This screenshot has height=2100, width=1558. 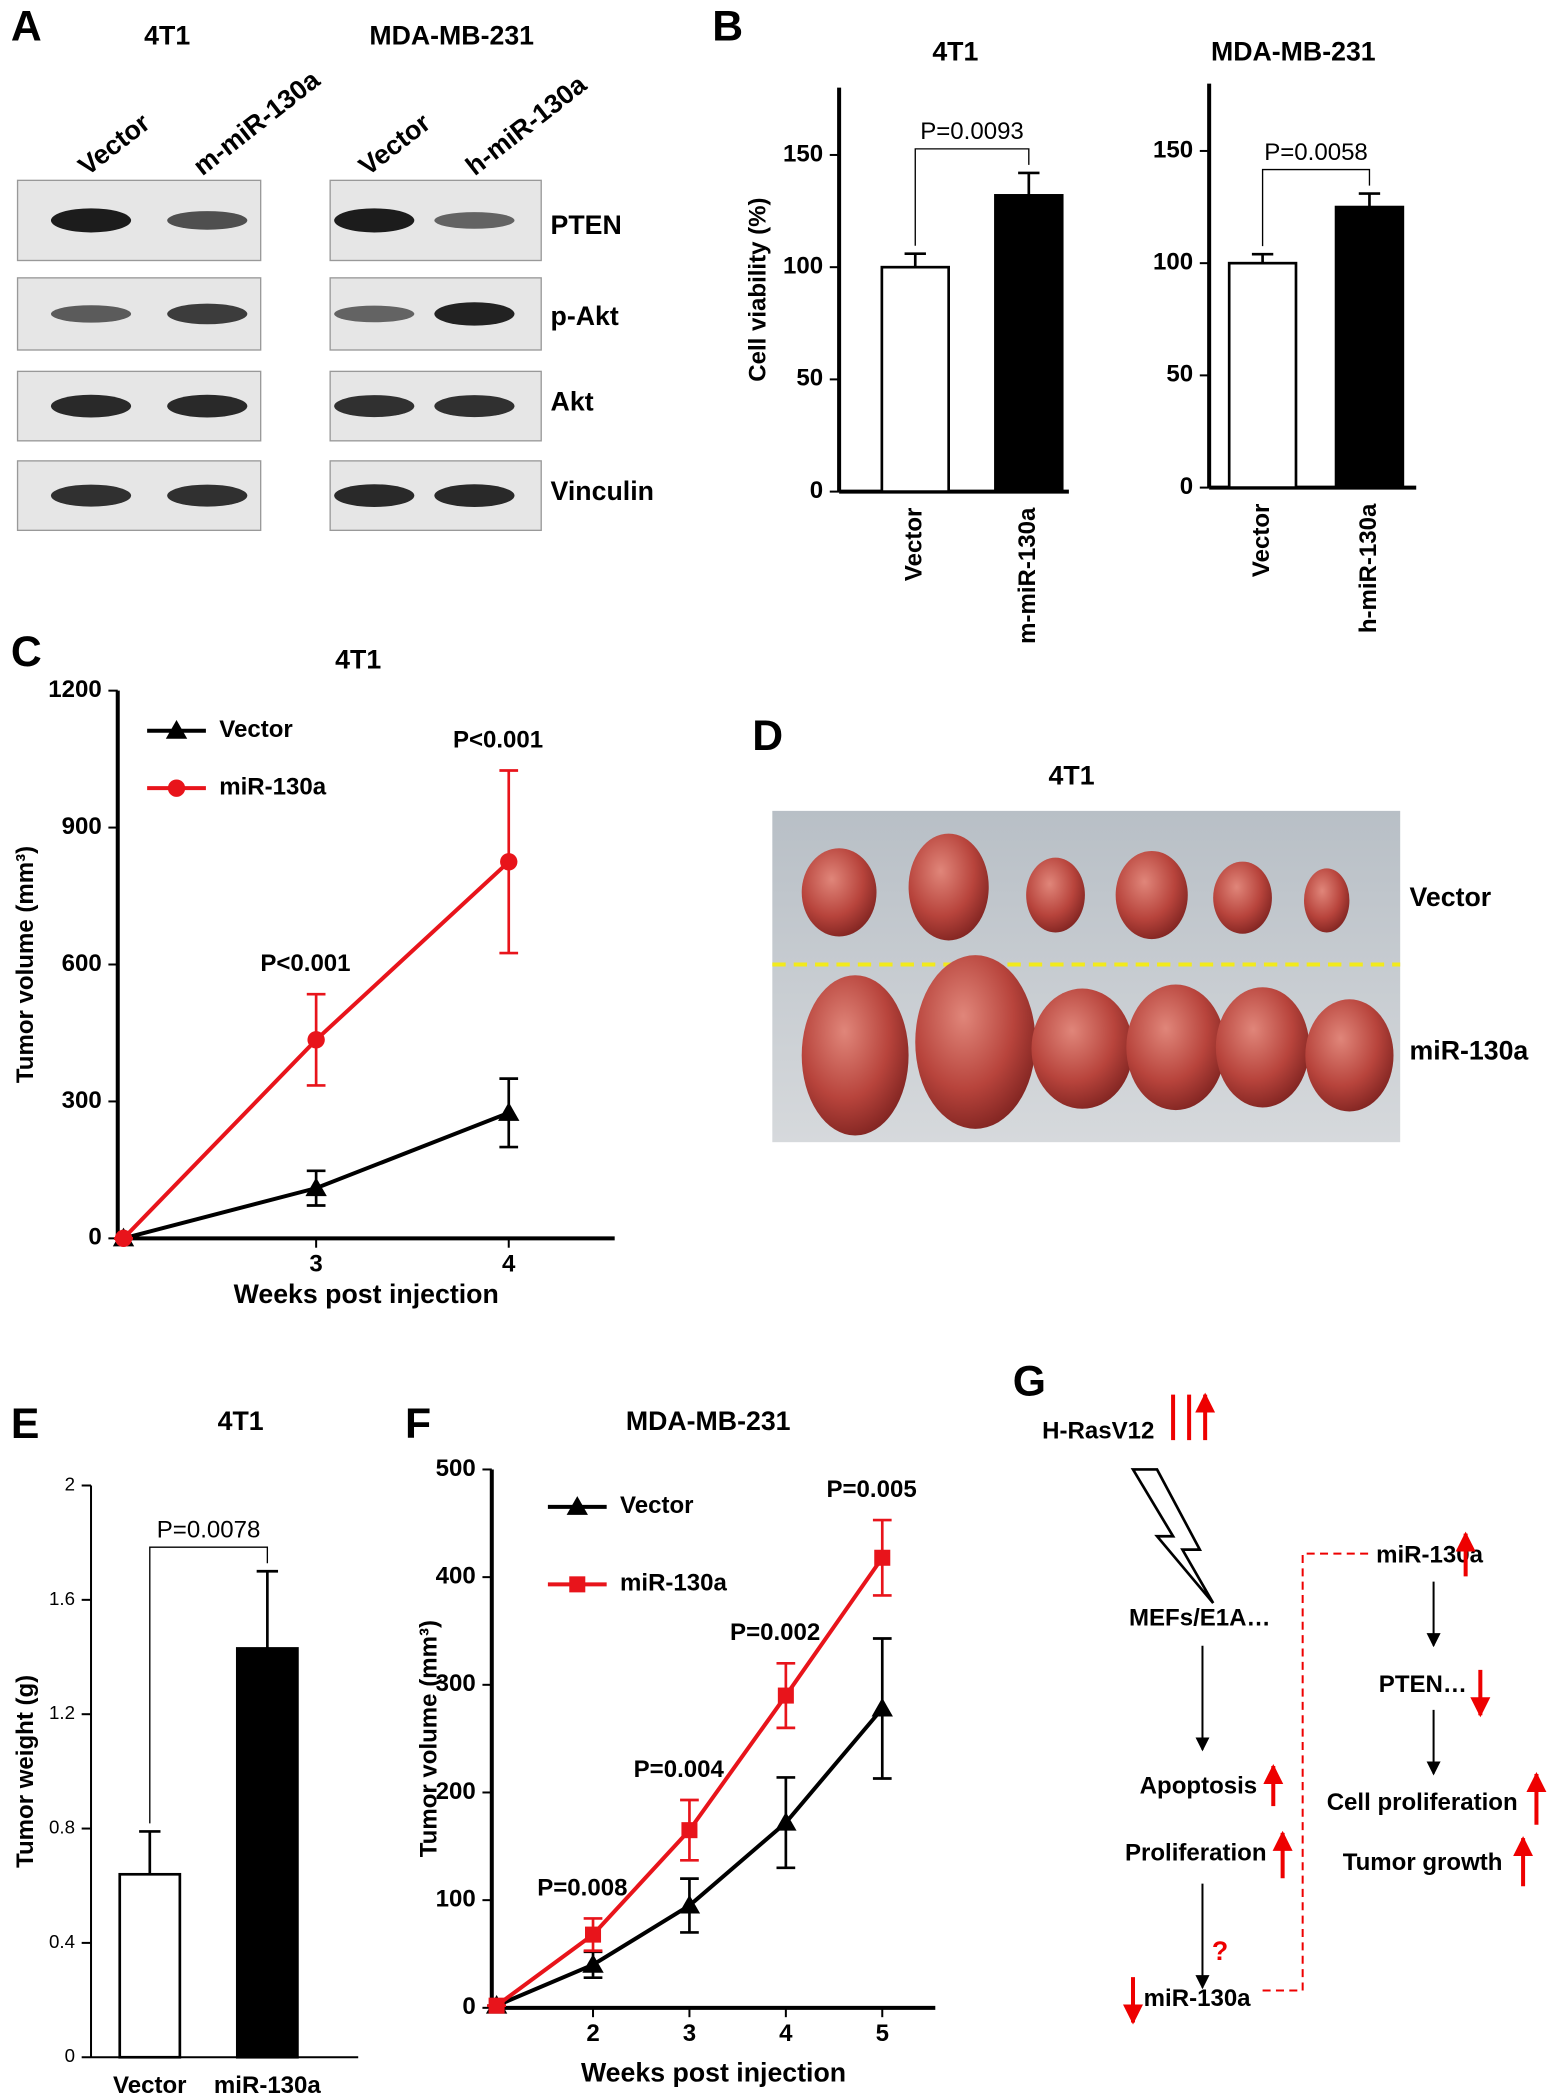 I want to click on node: Cell proliferation, so click(x=1422, y=1802).